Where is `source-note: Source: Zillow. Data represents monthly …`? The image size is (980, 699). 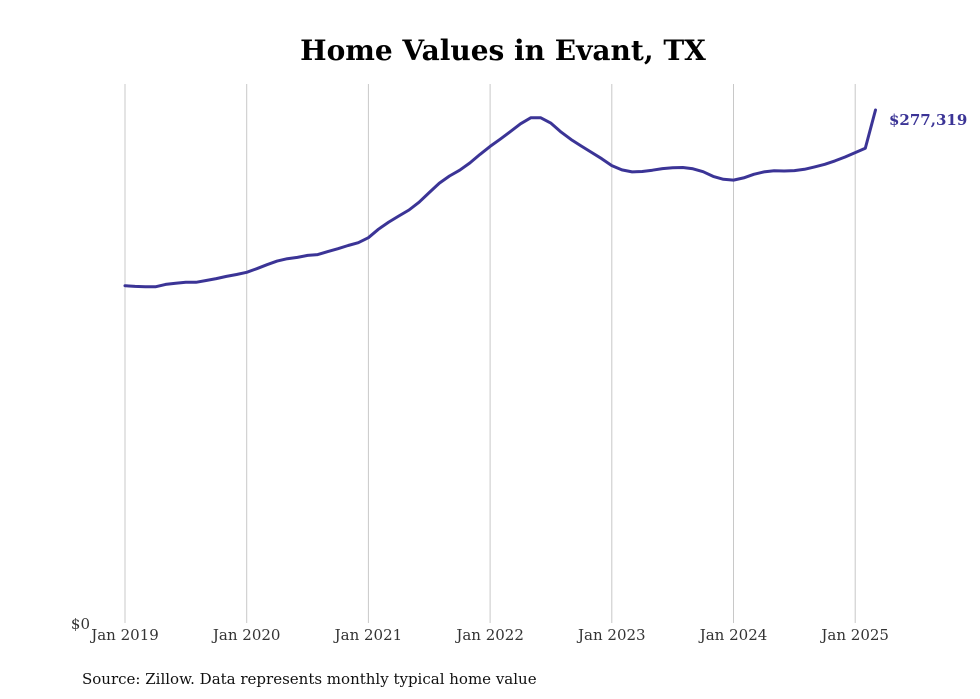
source-note: Source: Zillow. Data represents monthly … is located at coordinates (309, 679).